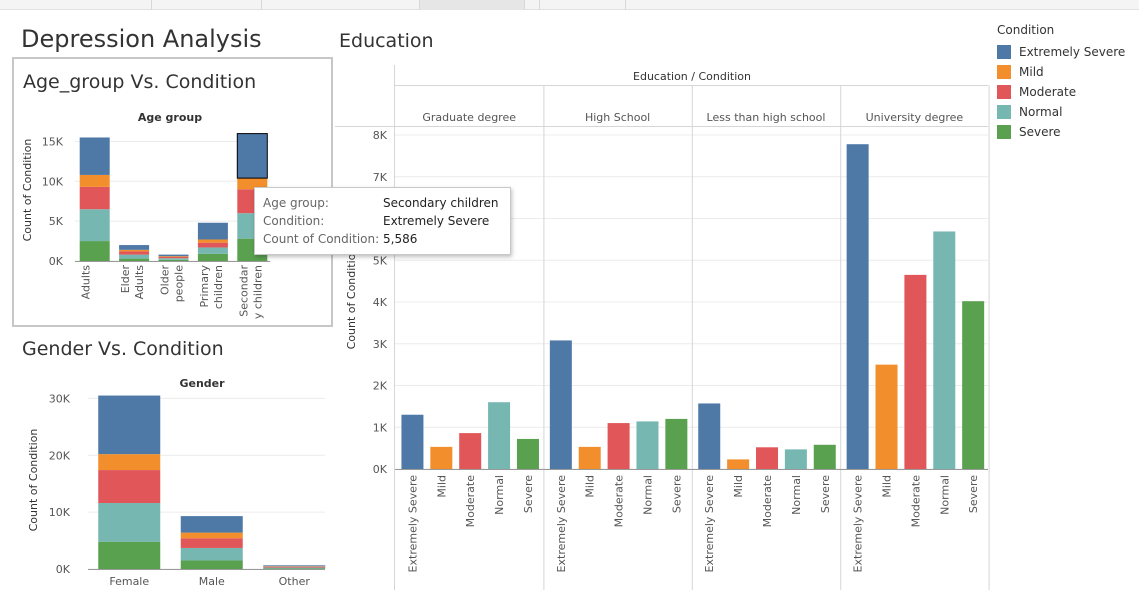  I want to click on y-tick-label: 2K, so click(380, 386).